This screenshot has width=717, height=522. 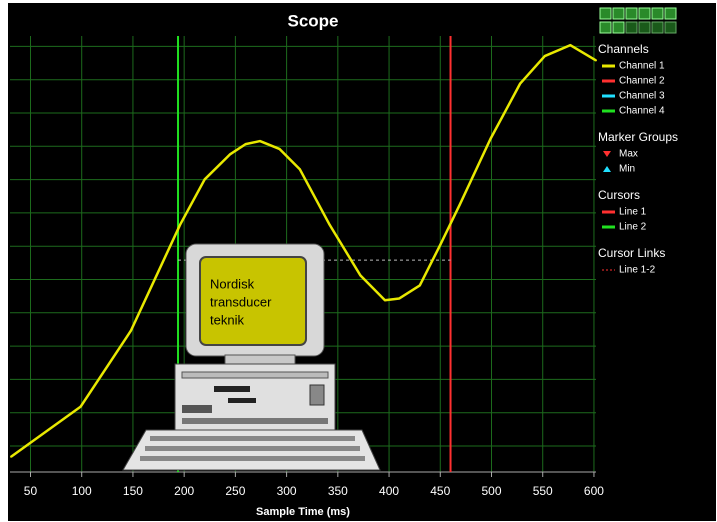 I want to click on x-tick-label: 600, so click(x=594, y=491).